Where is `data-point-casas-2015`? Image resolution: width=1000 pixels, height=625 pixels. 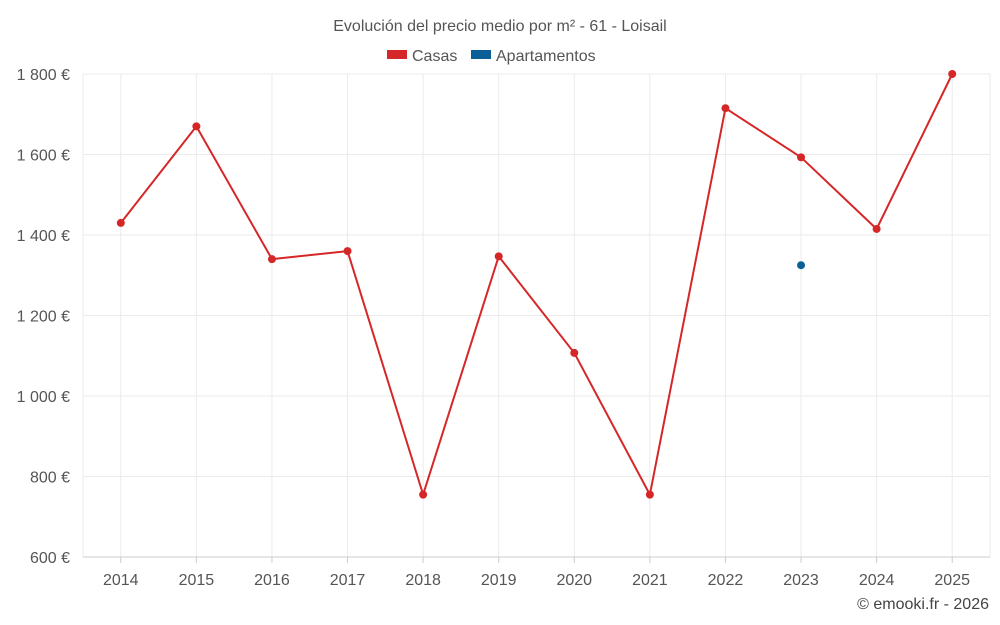 data-point-casas-2015 is located at coordinates (196, 126).